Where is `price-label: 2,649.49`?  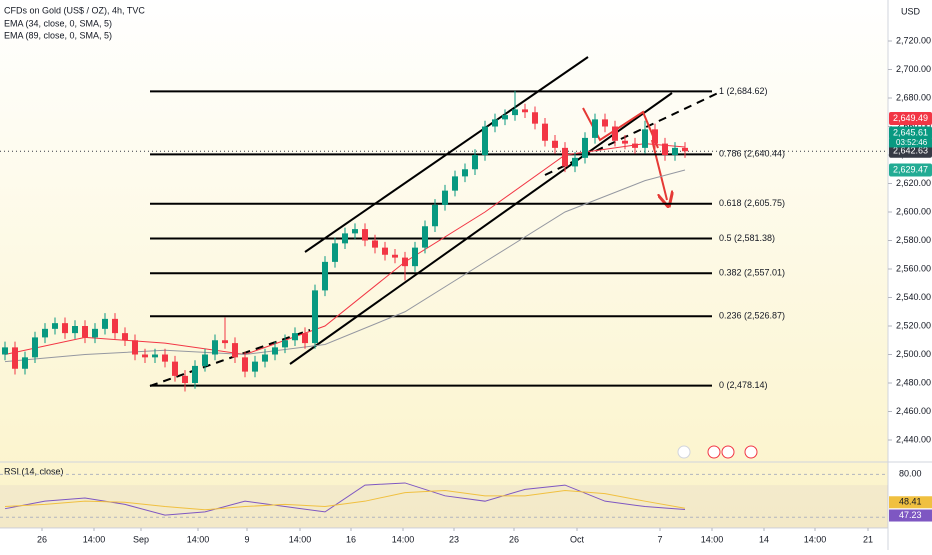
price-label: 2,649.49 is located at coordinates (910, 118).